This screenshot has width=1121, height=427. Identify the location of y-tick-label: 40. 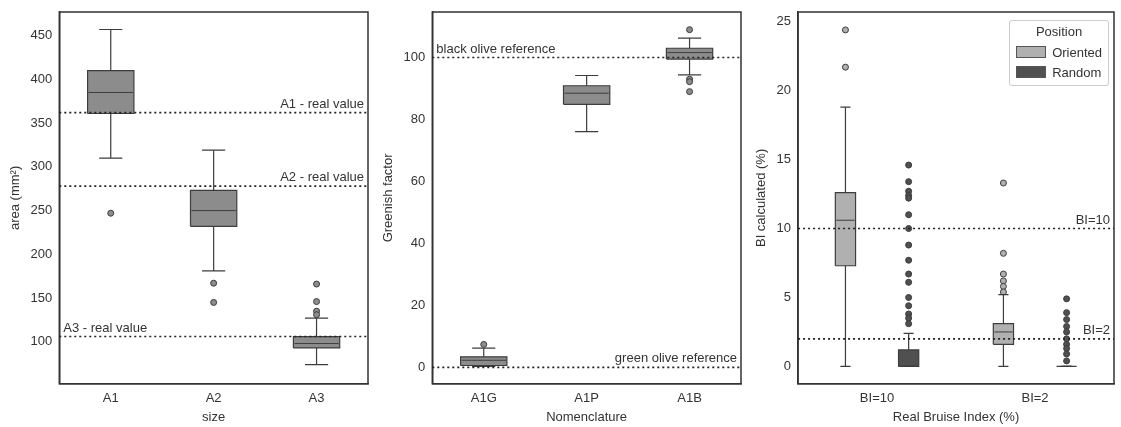
(418, 243).